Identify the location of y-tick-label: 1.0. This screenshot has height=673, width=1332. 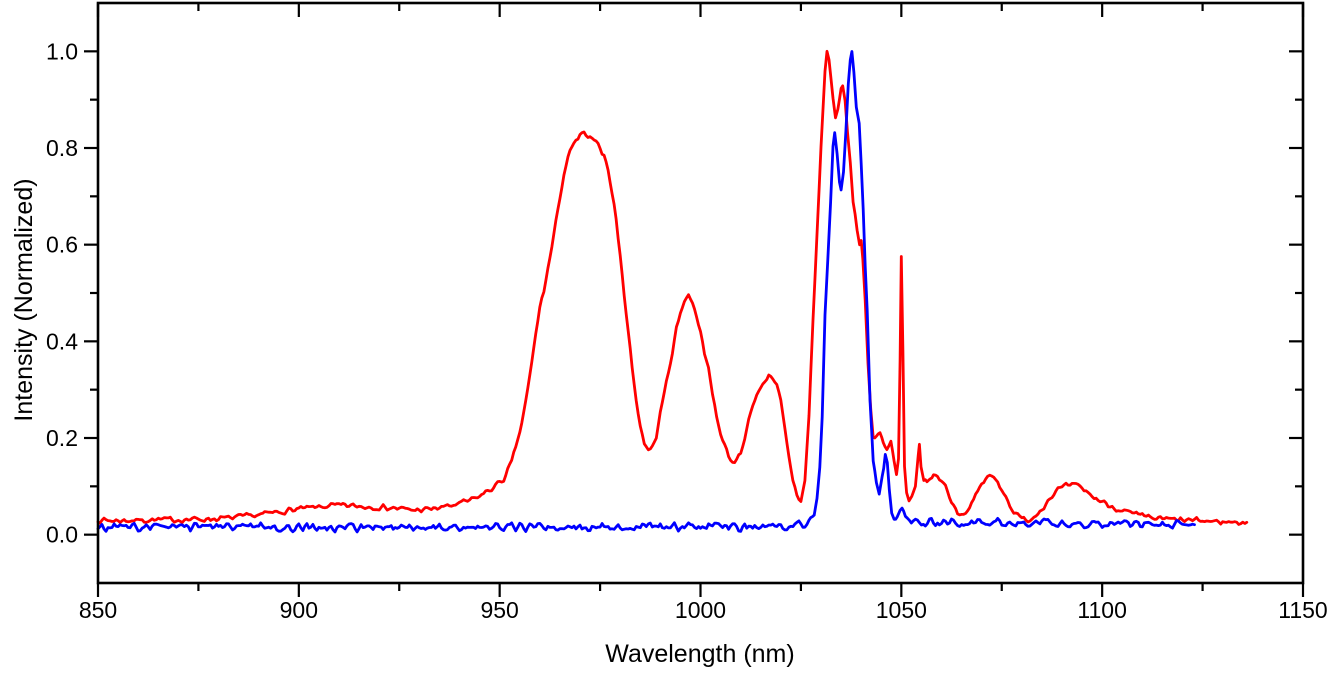
(62, 51).